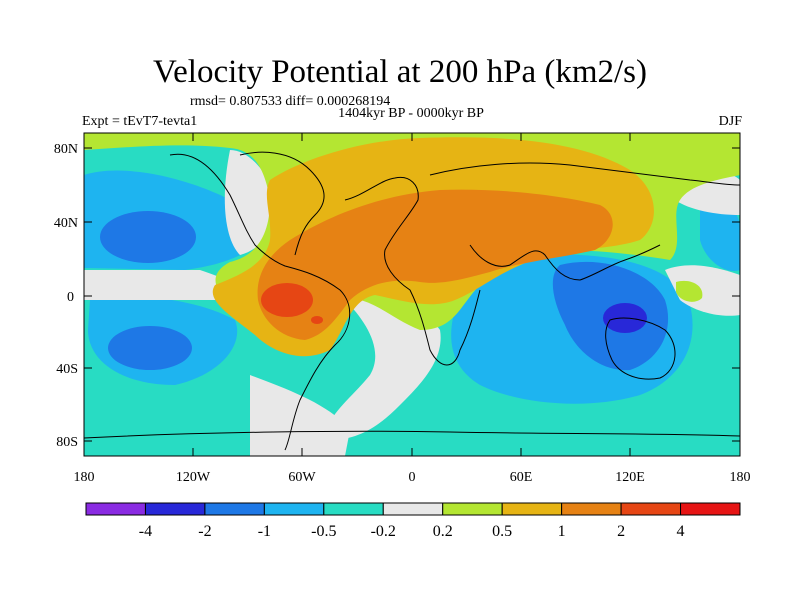 Image resolution: width=800 pixels, height=600 pixels. What do you see at coordinates (66, 149) in the screenshot?
I see `lat-label-80n: 80N` at bounding box center [66, 149].